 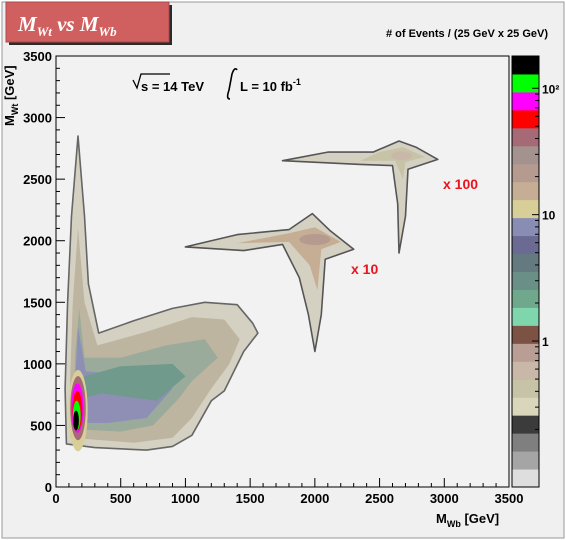 I want to click on x-axis-title: MWb [GeV], so click(x=467, y=520).